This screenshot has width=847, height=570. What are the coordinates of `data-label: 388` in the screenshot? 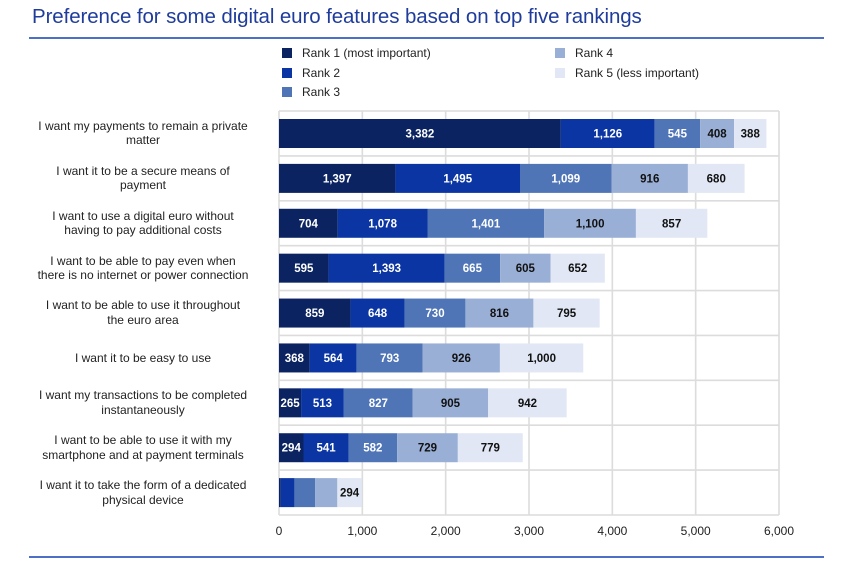 It's located at (751, 135).